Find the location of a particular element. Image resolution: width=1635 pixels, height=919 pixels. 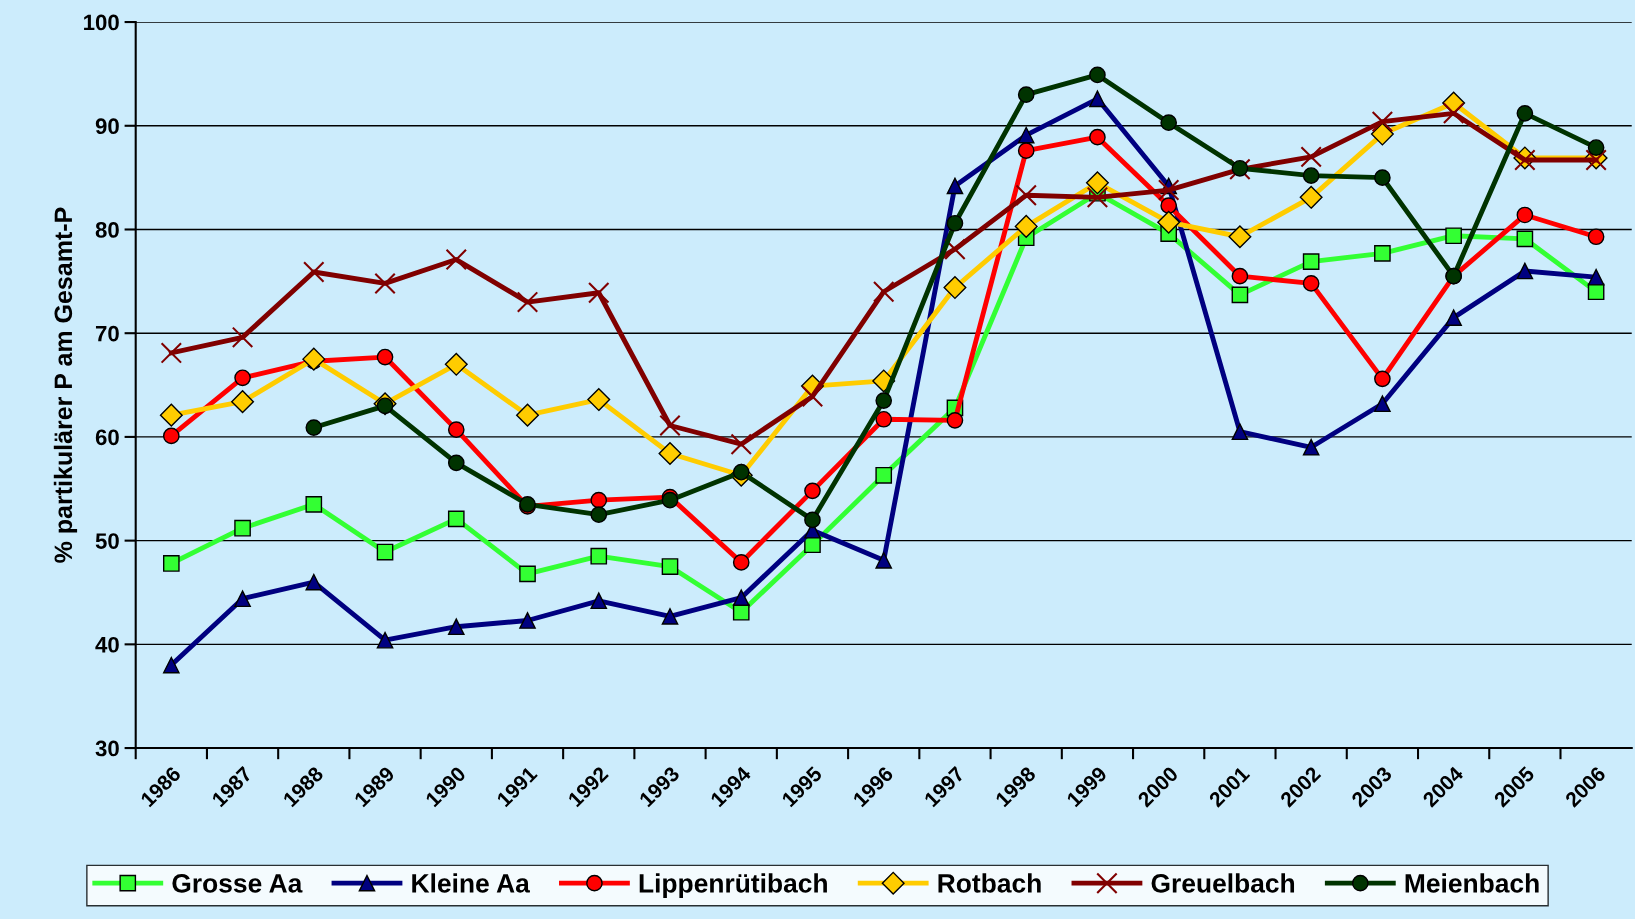

y-tick-label: 40 is located at coordinates (107, 644).